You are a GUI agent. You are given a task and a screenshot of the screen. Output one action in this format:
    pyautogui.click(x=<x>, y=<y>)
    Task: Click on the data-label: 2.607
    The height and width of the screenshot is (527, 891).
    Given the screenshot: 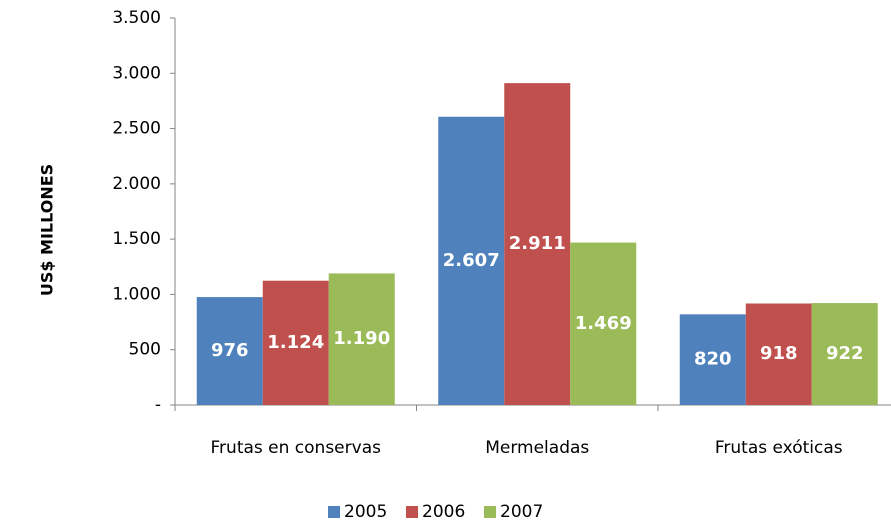 What is the action you would take?
    pyautogui.click(x=471, y=260)
    